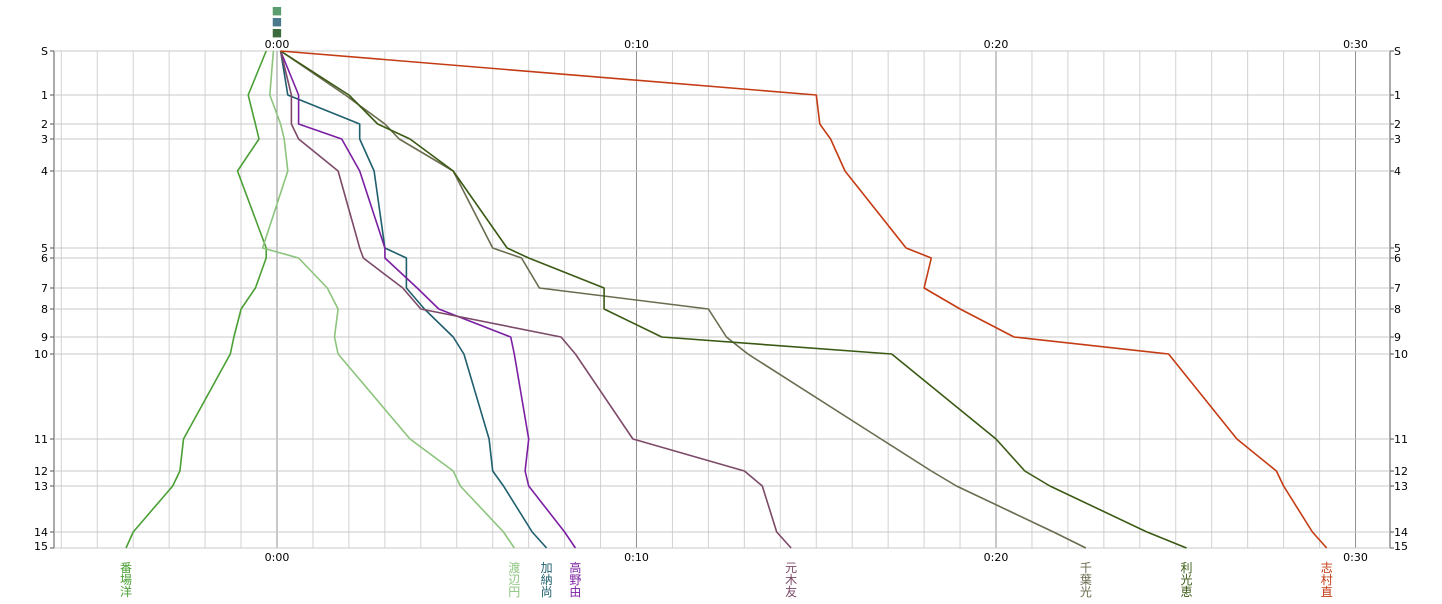 Image resolution: width=1442 pixels, height=604 pixels. What do you see at coordinates (126, 580) in the screenshot?
I see `series-label: 場` at bounding box center [126, 580].